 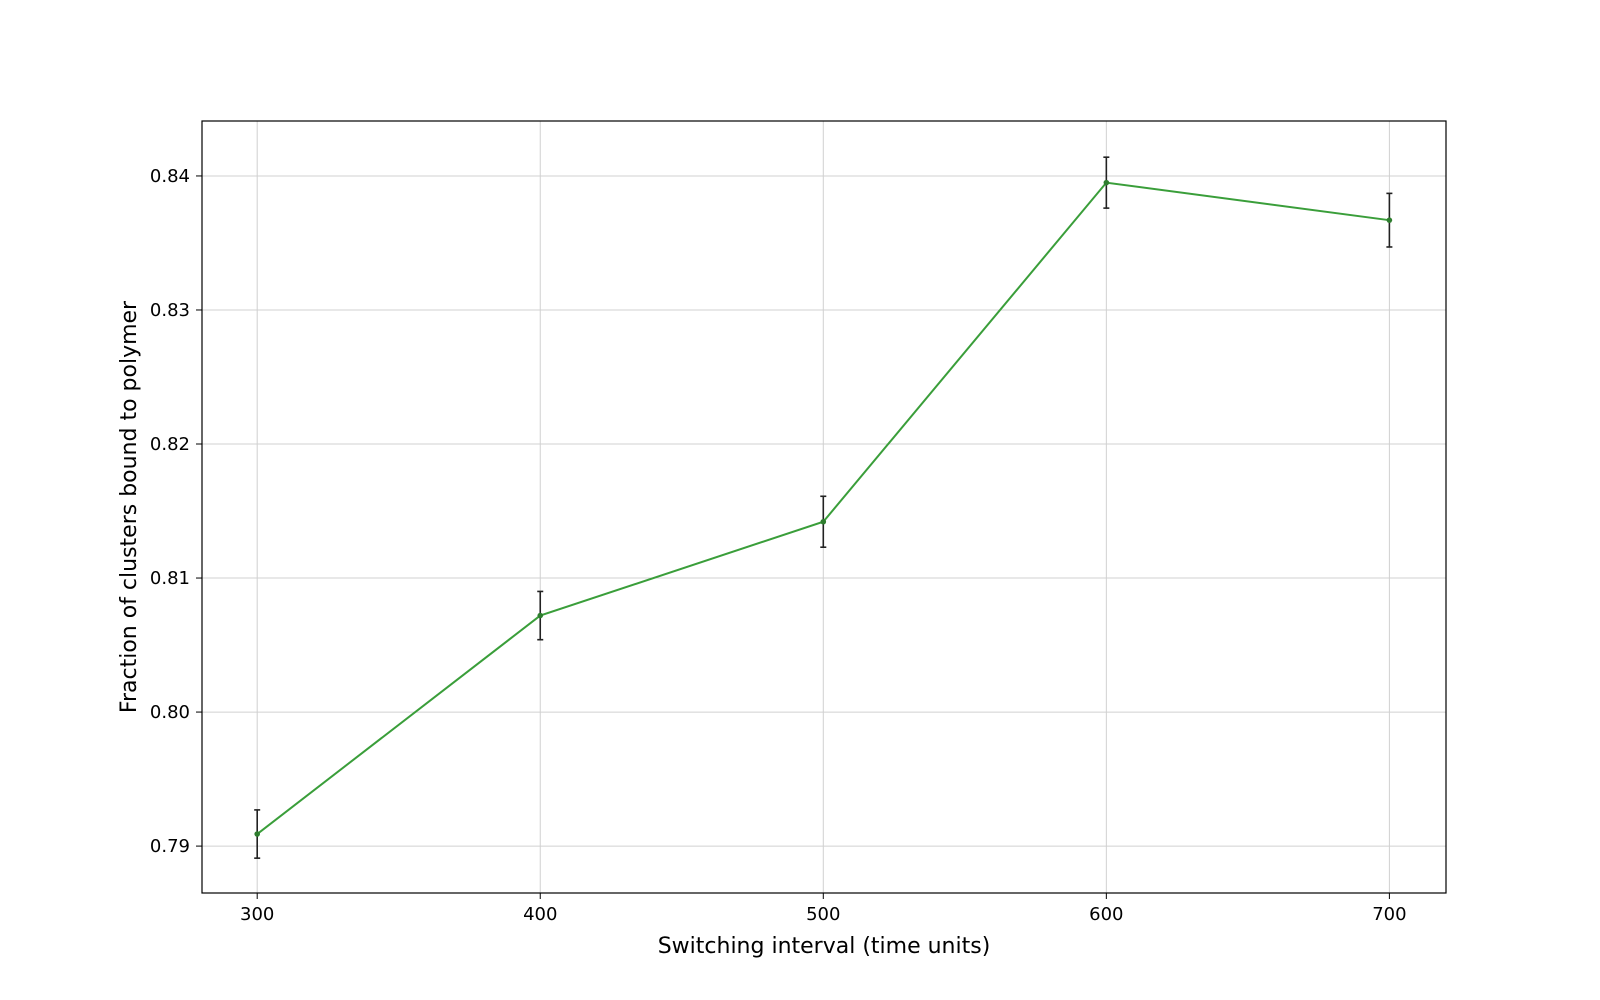 What do you see at coordinates (823, 914) in the screenshot?
I see `x-tick-label: 500` at bounding box center [823, 914].